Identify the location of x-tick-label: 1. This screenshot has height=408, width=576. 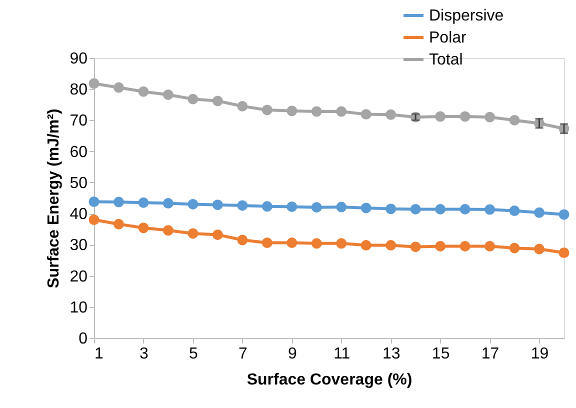
(99, 354).